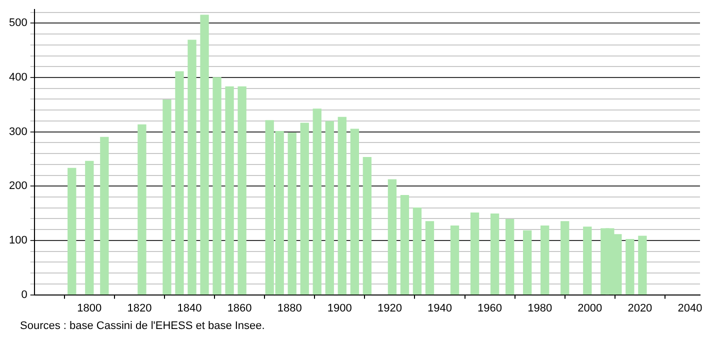 The width and height of the screenshot is (710, 340). I want to click on x-tick-label: 2020, so click(640, 308).